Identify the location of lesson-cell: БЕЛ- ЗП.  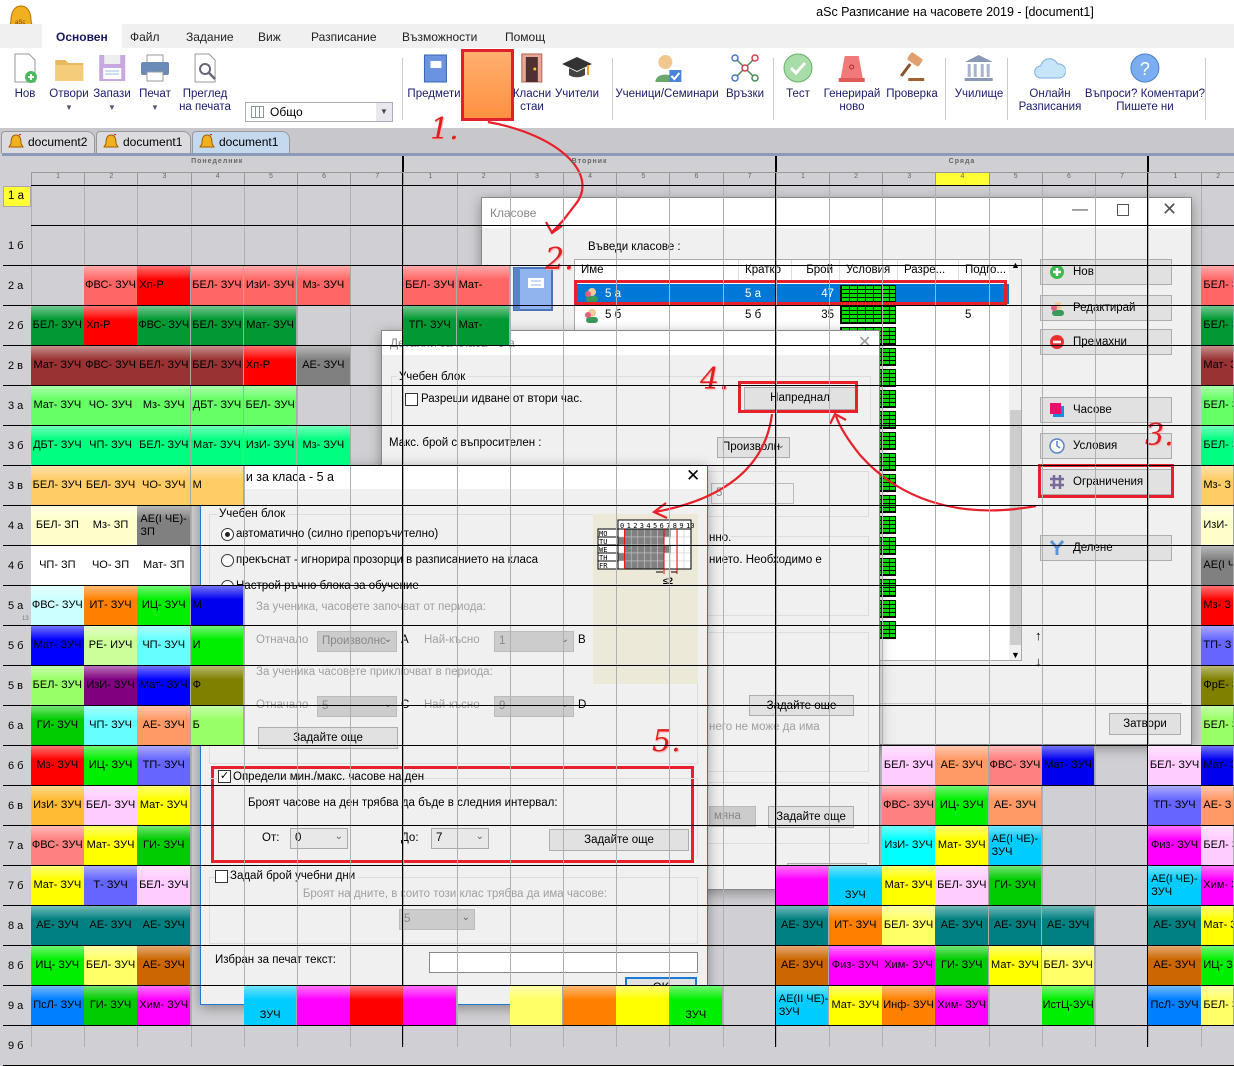
(58, 525).